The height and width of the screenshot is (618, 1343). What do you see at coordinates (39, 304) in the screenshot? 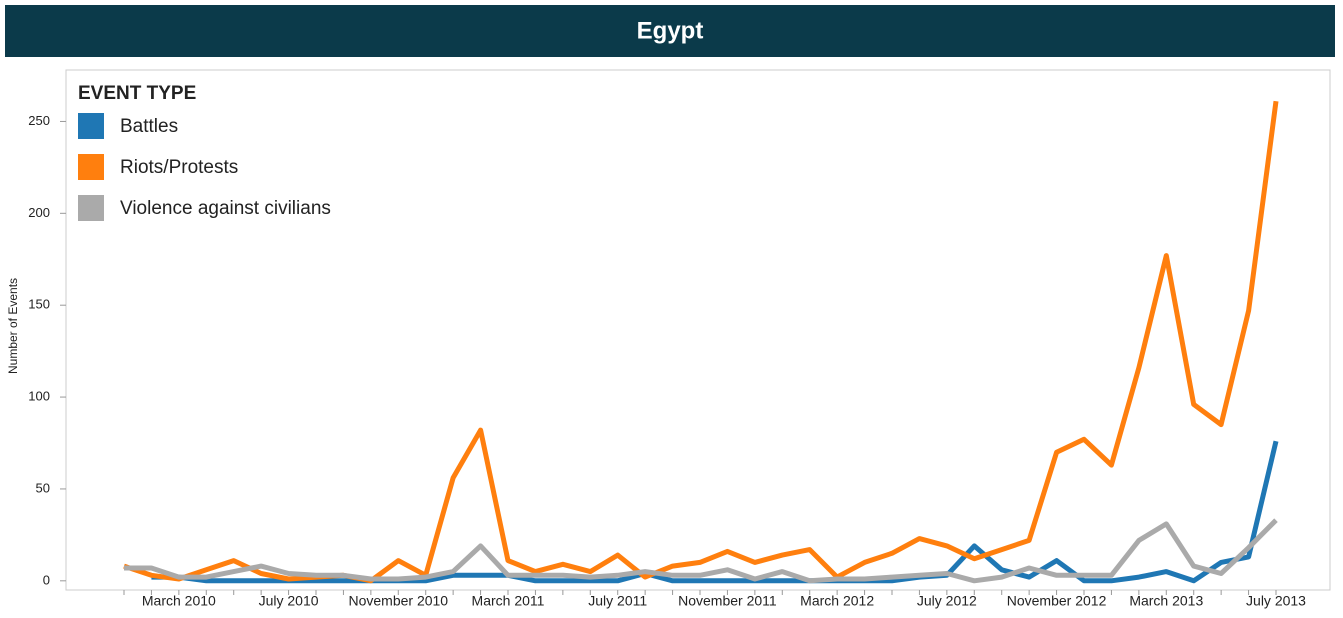
I see `y-tick-label: 150` at bounding box center [39, 304].